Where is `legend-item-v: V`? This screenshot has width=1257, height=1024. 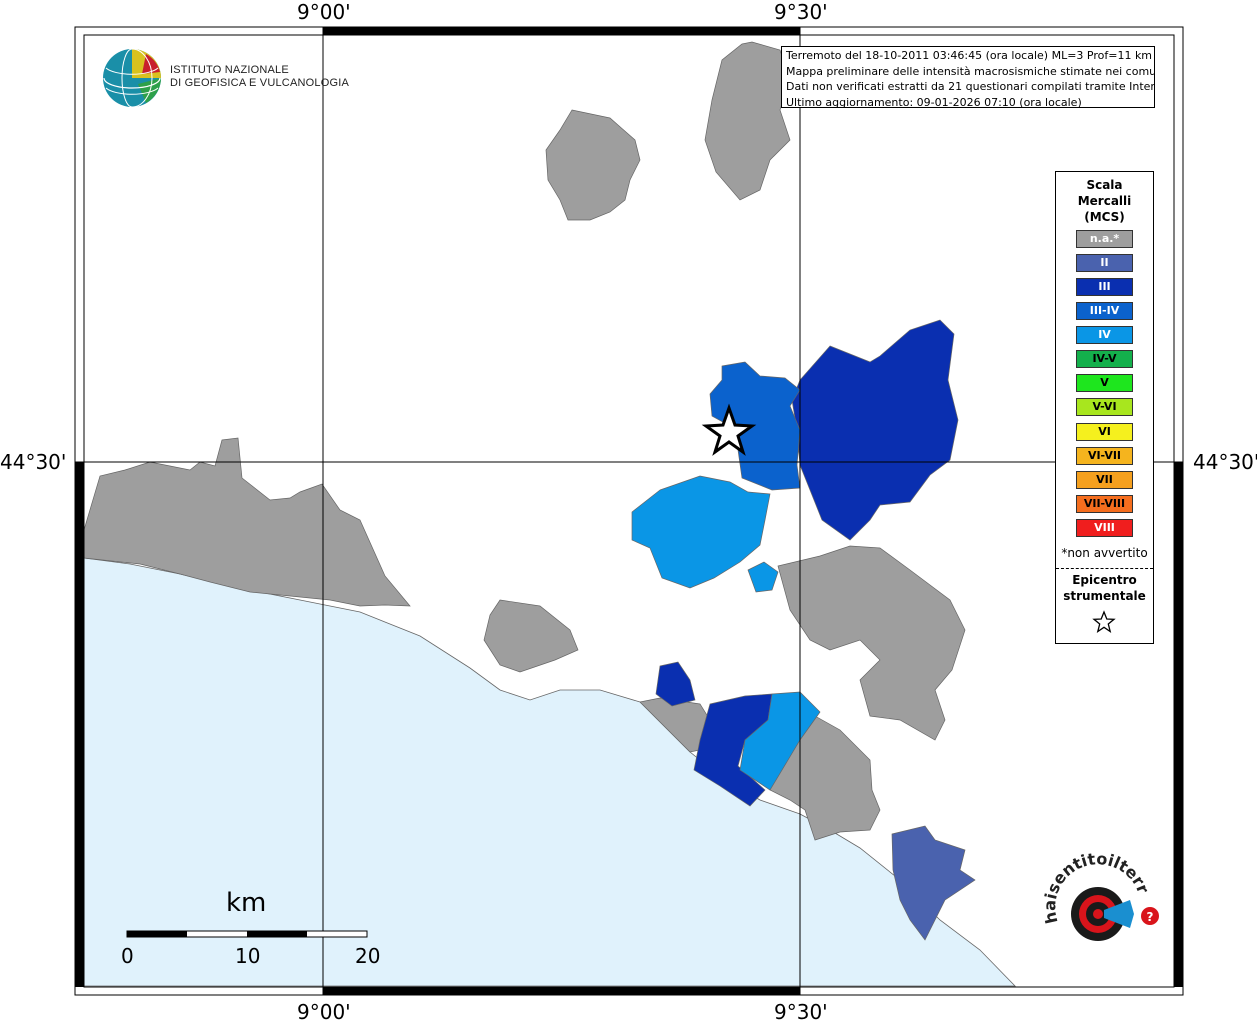
legend-item-v: V is located at coordinates (1104, 383).